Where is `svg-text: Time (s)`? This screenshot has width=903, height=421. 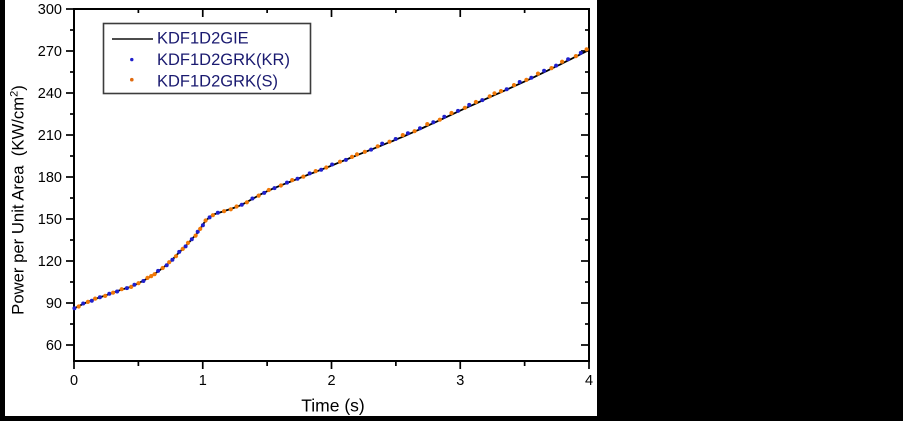 svg-text: Time (s) is located at coordinates (333, 406).